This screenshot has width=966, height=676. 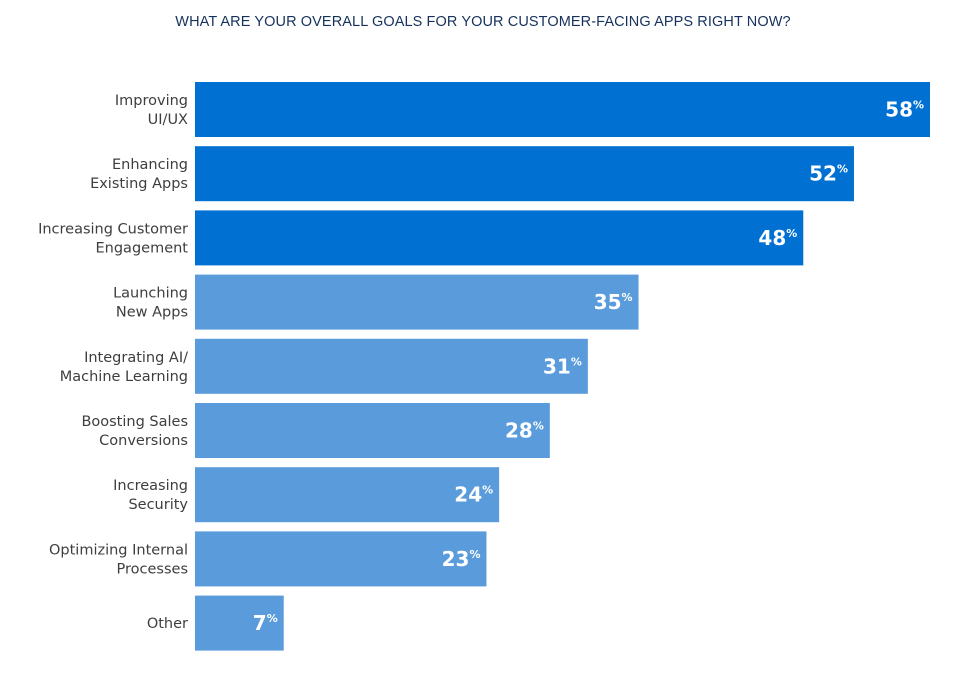 I want to click on category-label: Increasing, so click(x=150, y=486).